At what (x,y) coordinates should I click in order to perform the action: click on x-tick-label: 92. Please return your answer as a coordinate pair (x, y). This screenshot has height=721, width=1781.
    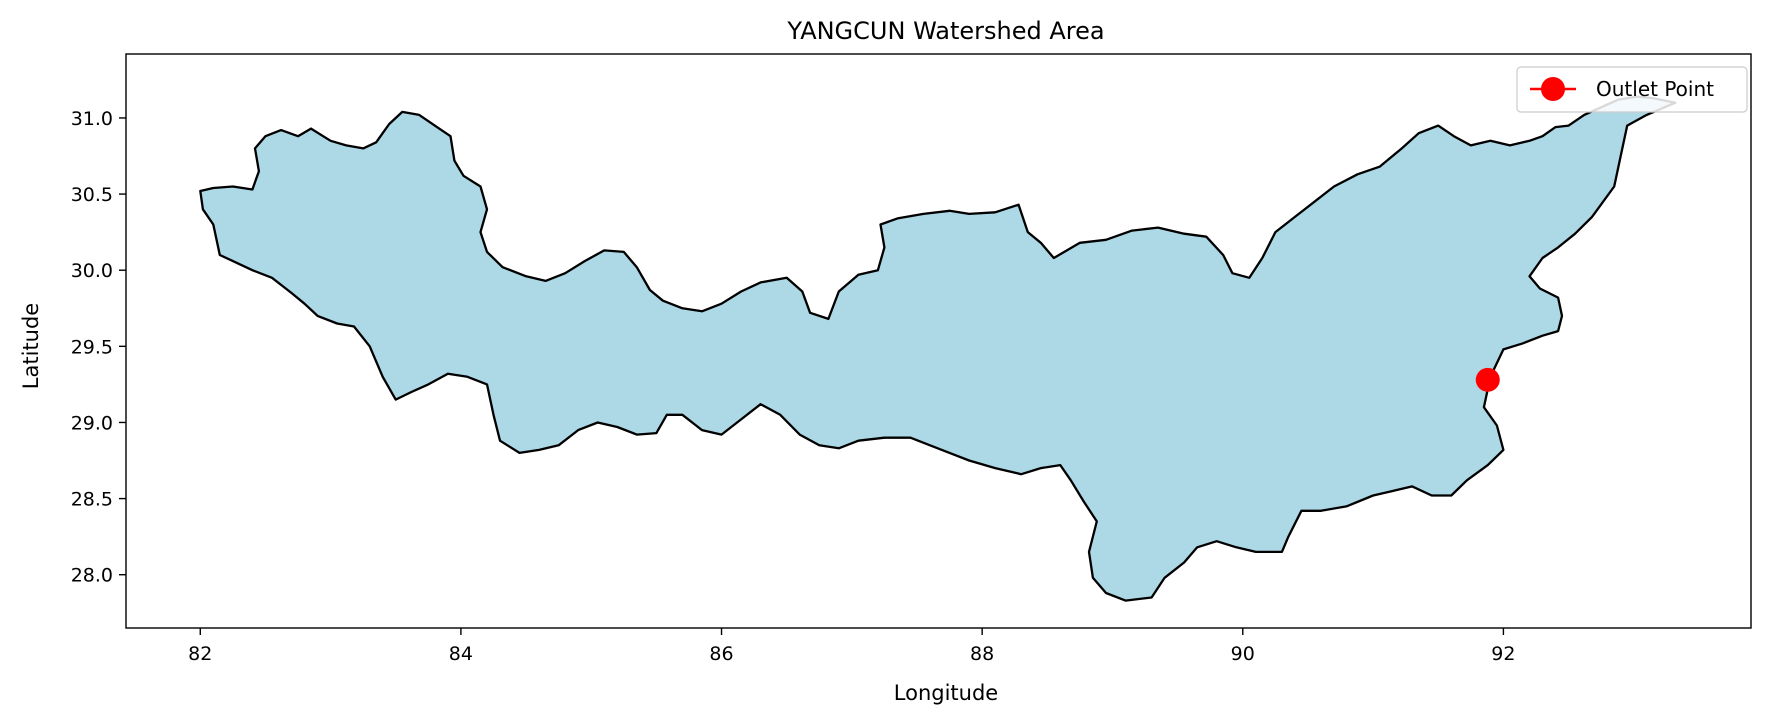
    Looking at the image, I should click on (1503, 654).